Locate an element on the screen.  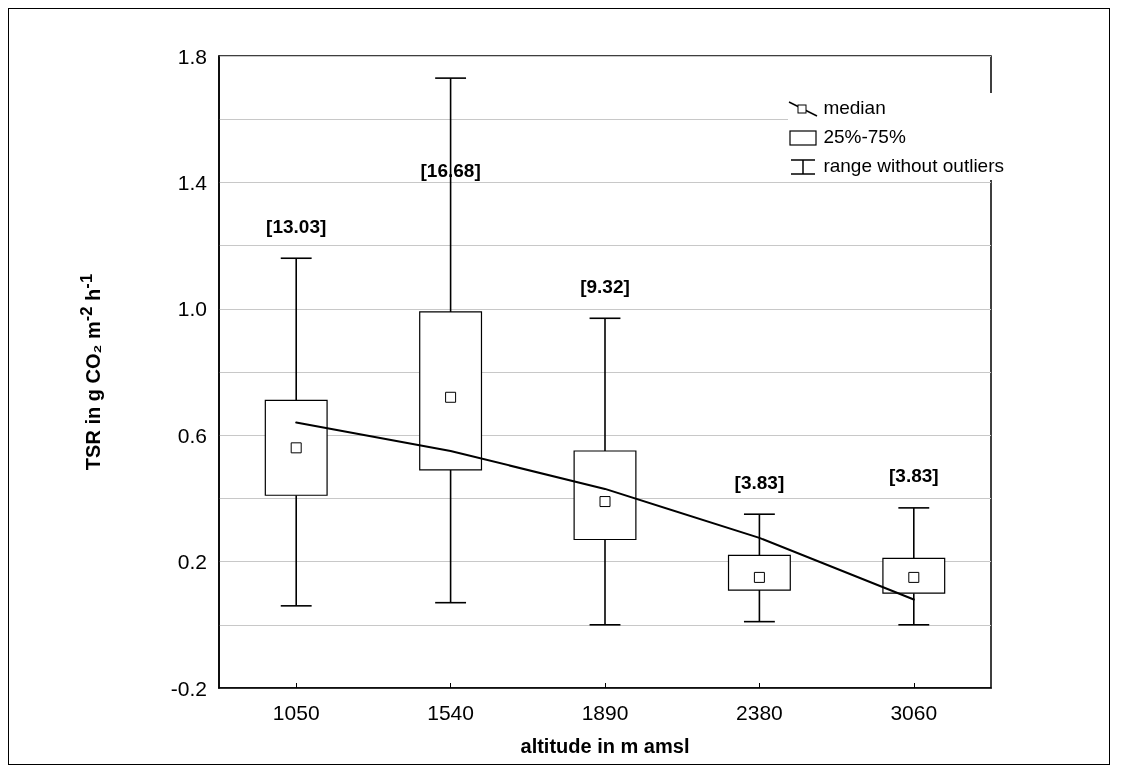
y-tick-label: -0.2 is located at coordinates (188, 688).